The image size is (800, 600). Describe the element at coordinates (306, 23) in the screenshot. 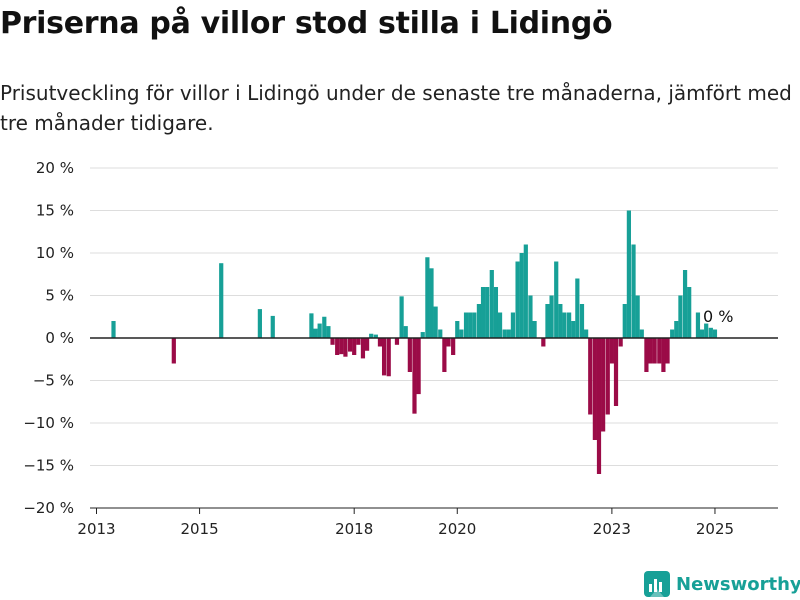

I see `chart-title: Priserna på villor stod stilla i Lidingö` at that location.